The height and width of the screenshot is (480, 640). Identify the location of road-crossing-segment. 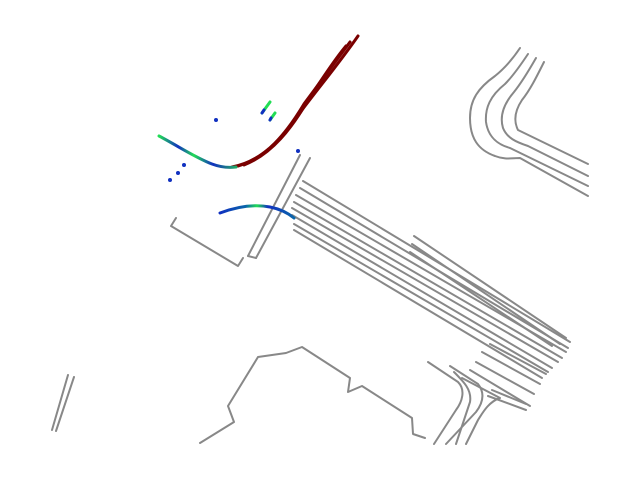
(279, 206).